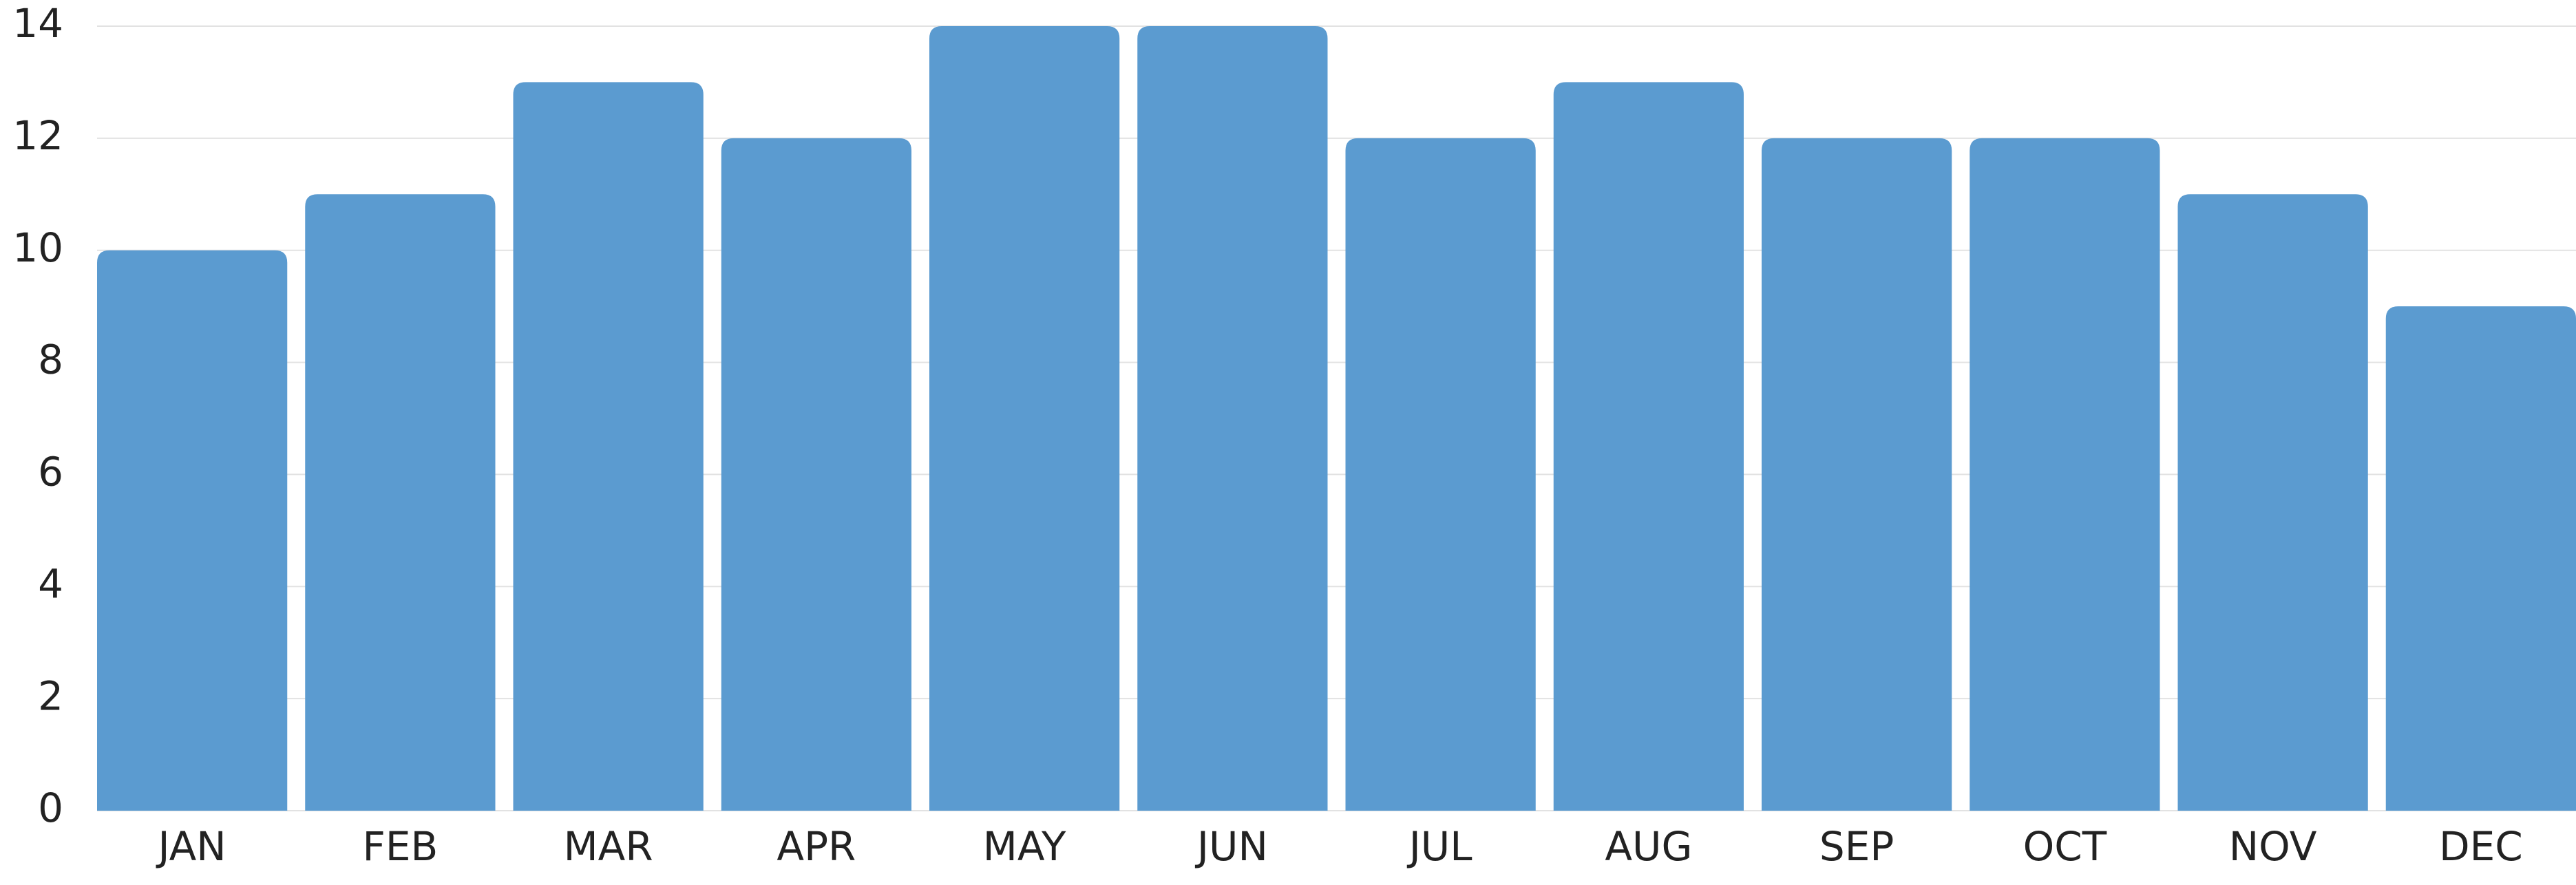 Image resolution: width=2576 pixels, height=885 pixels. I want to click on y-tick-label: 4, so click(51, 583).